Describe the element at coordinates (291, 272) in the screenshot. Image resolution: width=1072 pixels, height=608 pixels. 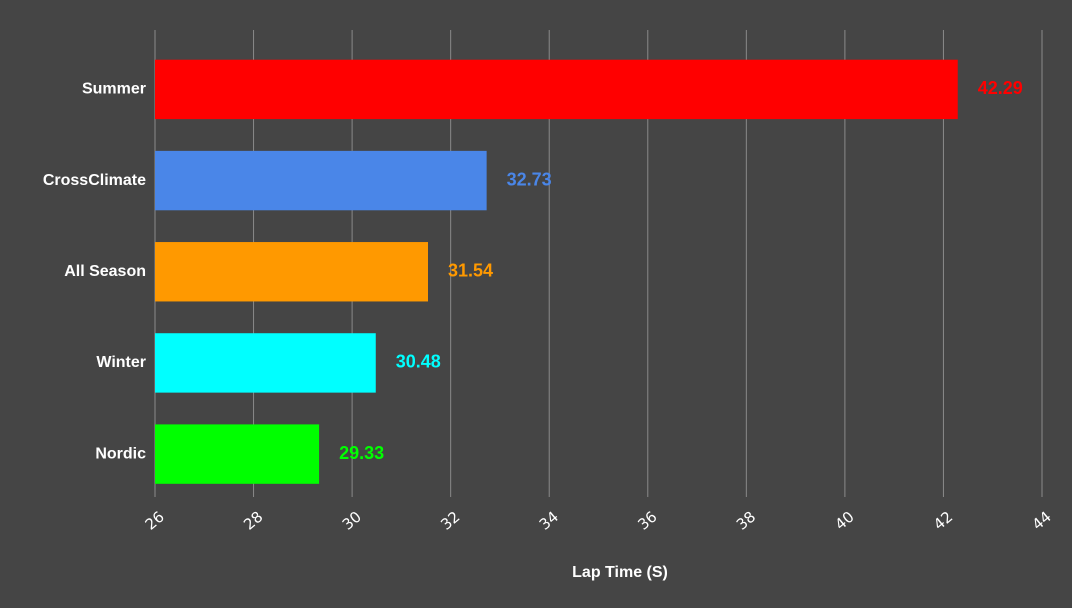
I see `bar-all-season` at that location.